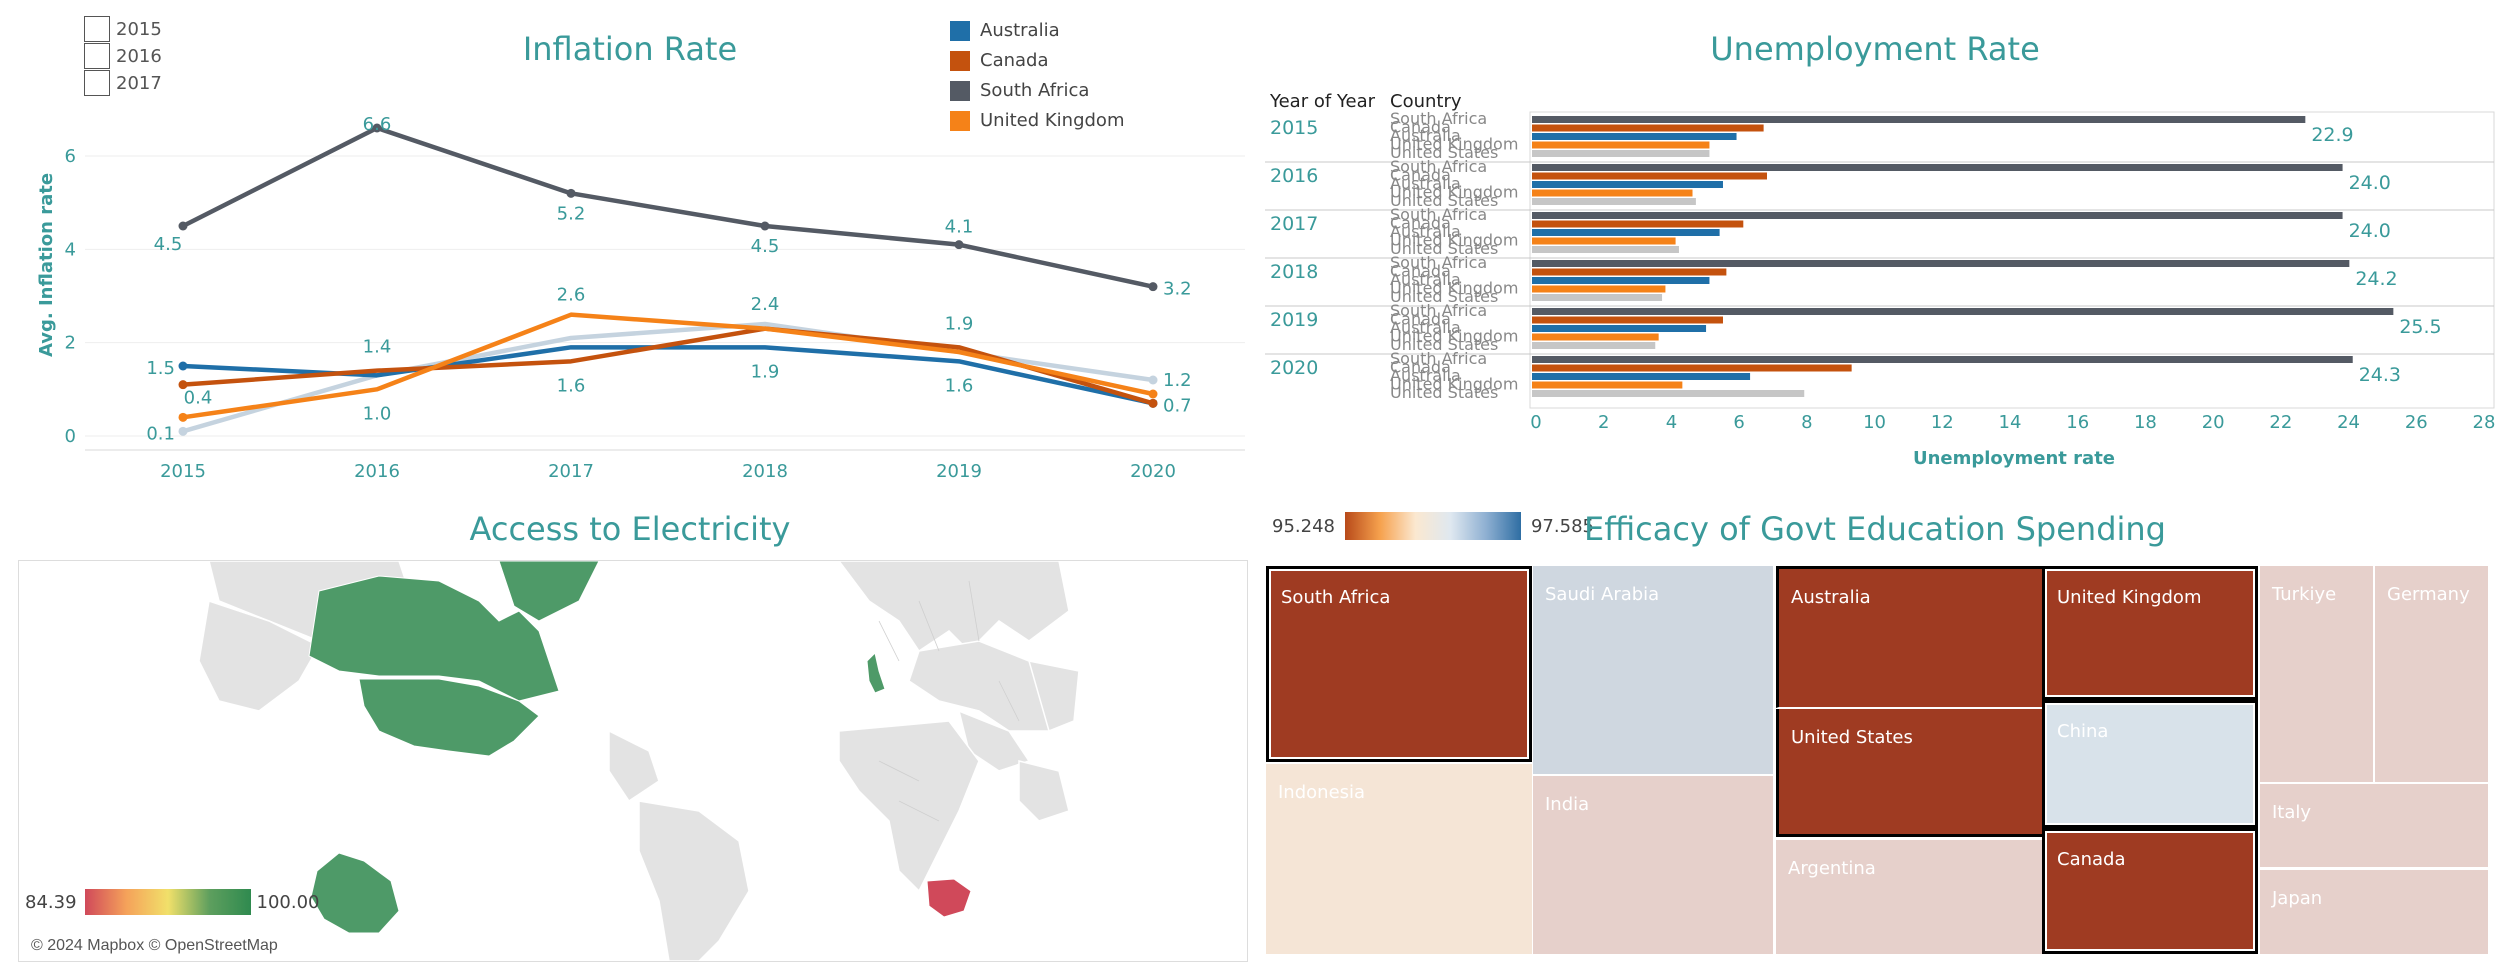 The image size is (2508, 978). I want to click on treemap-cell-united-states: United States, so click(1909, 773).